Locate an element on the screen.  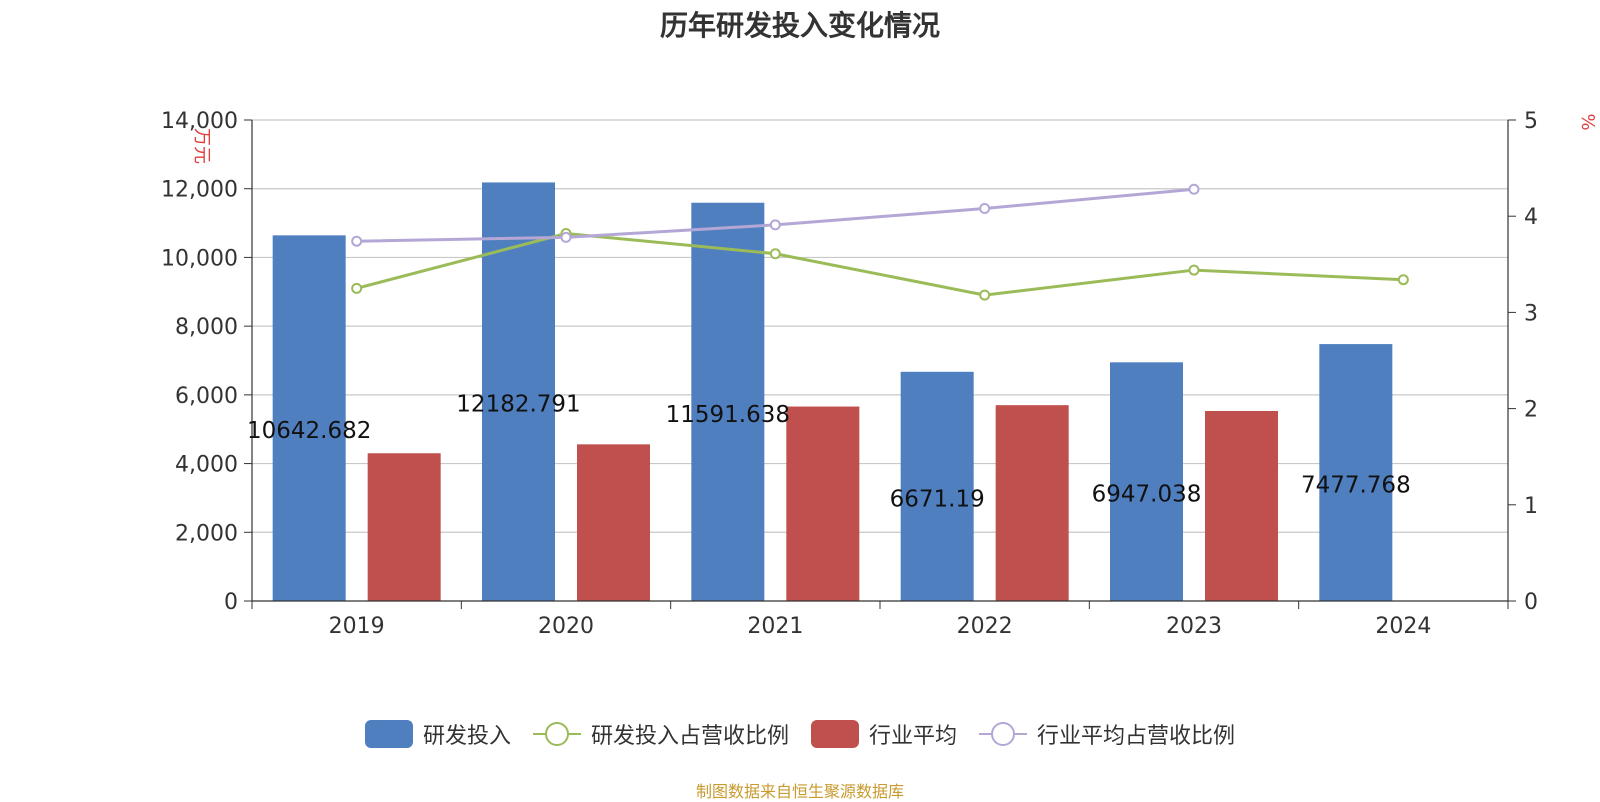
legend-item-rd: 研发投入 is located at coordinates (437, 734).